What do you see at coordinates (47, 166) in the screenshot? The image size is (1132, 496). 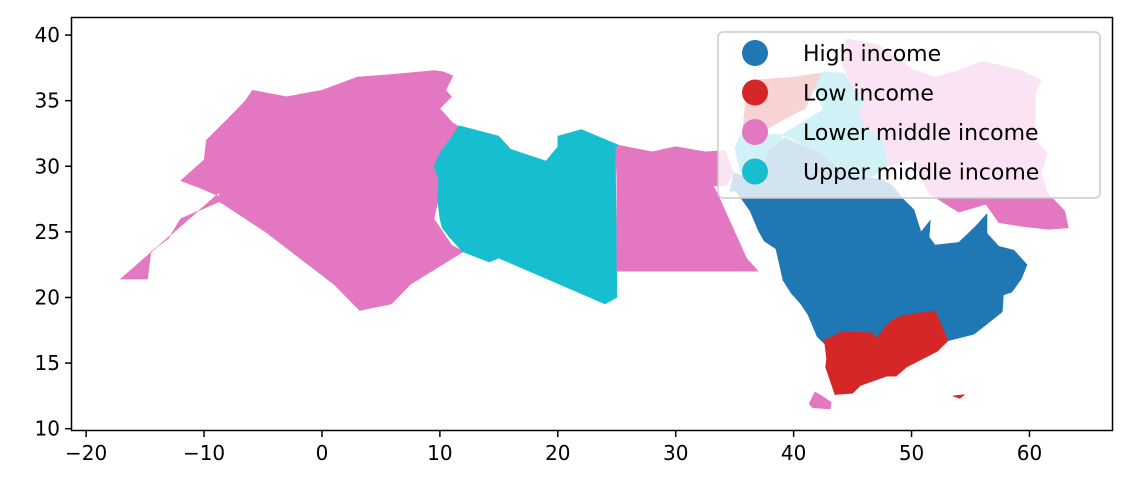 I see `y-tick-label: 30` at bounding box center [47, 166].